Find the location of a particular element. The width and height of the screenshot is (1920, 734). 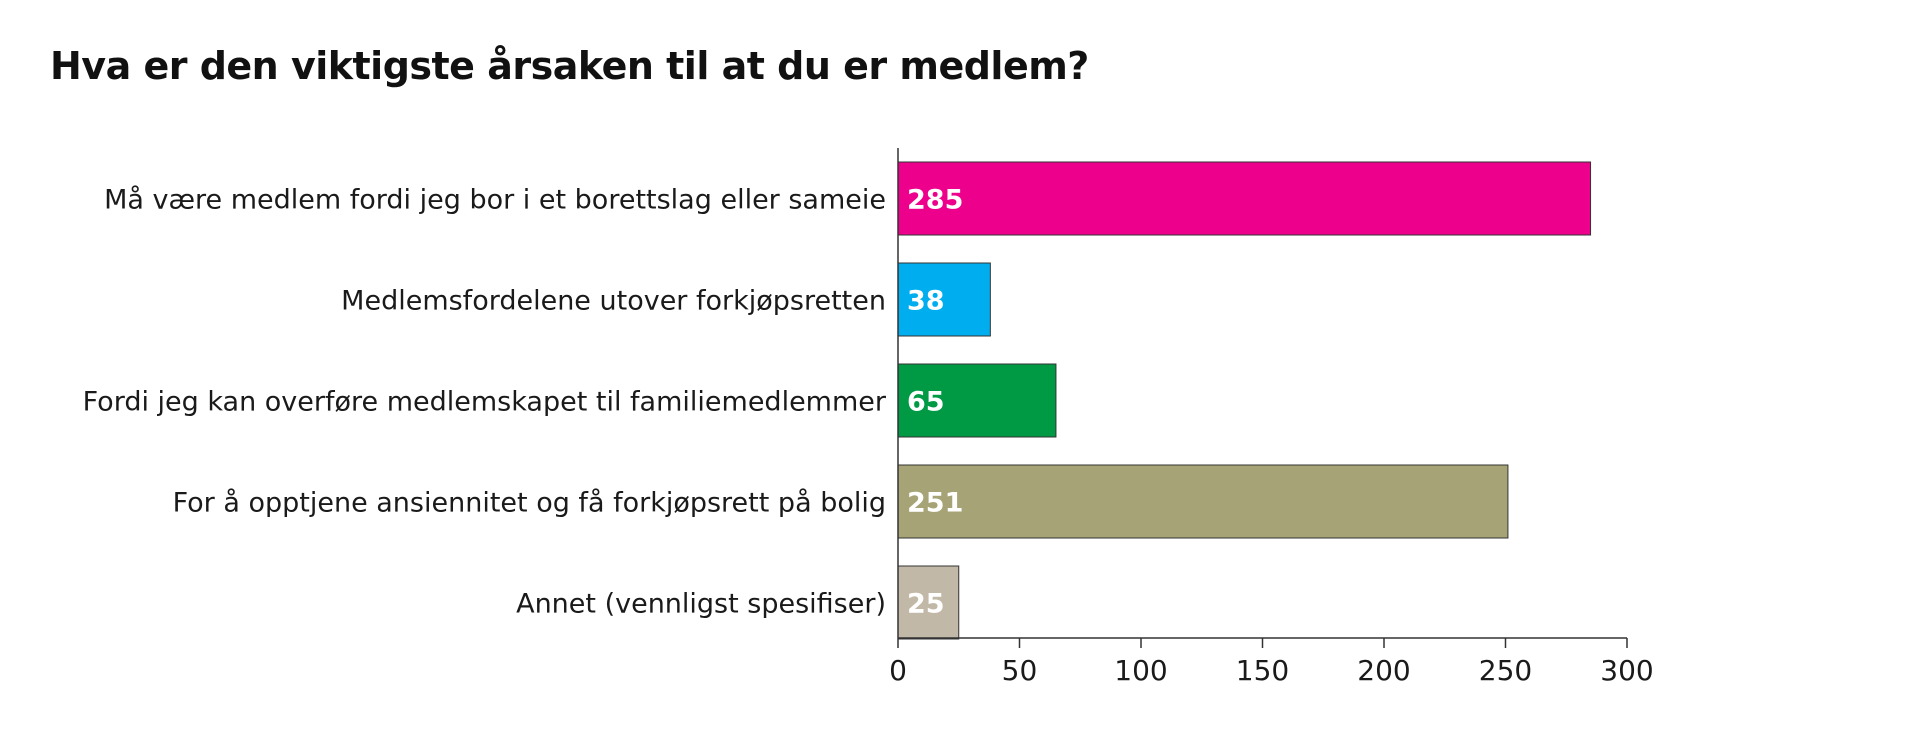

x-tick-label-0: 0 is located at coordinates (898, 670).